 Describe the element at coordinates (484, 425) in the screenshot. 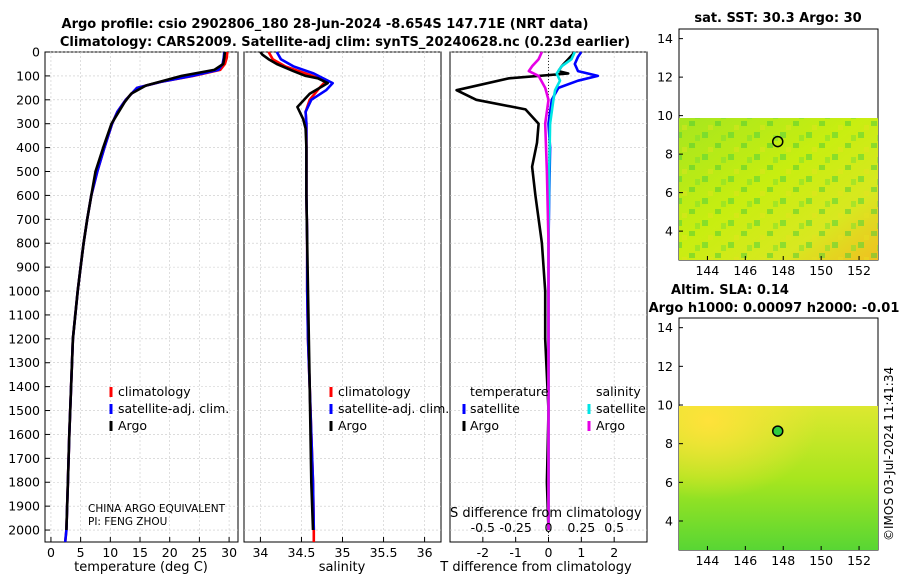

I see `legend-label-temp-argo: Argo` at that location.